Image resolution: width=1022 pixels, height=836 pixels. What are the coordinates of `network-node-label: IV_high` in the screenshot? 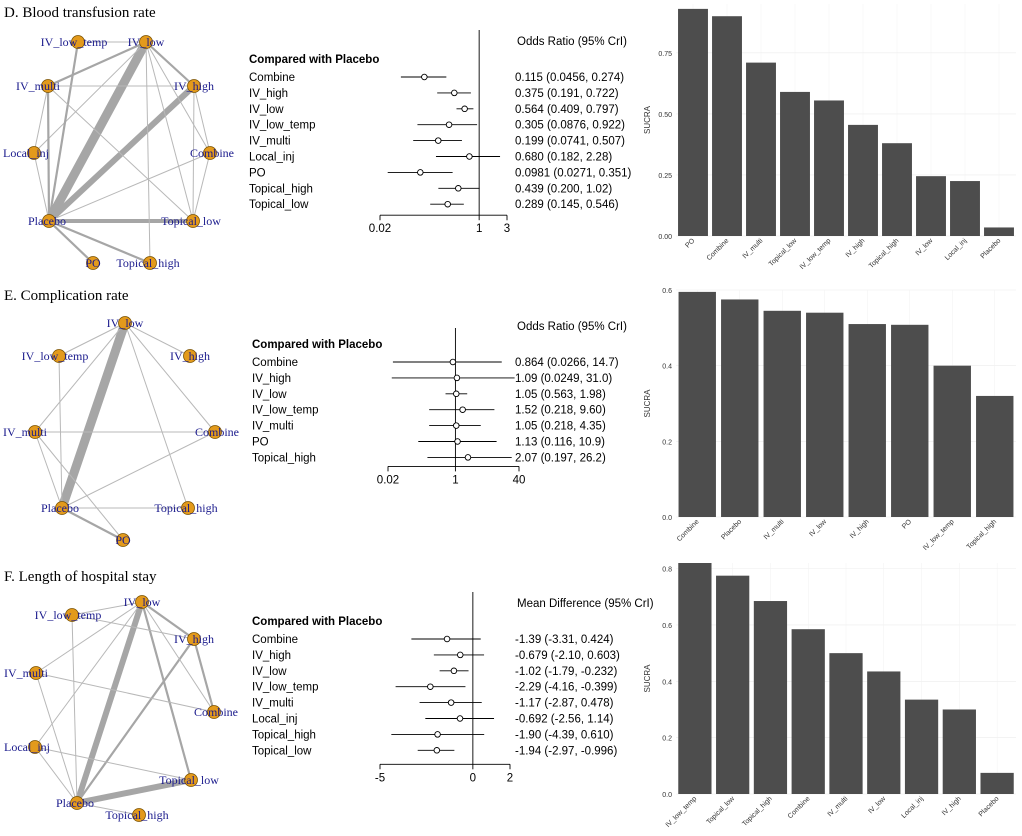 It's located at (190, 356).